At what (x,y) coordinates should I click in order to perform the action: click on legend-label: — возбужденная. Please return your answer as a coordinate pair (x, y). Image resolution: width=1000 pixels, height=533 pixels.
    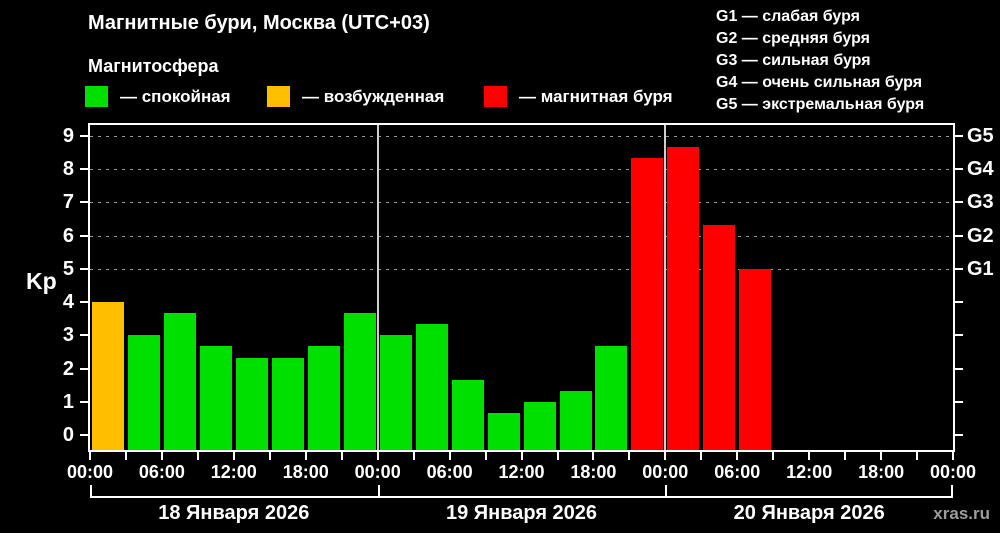
    Looking at the image, I should click on (373, 96).